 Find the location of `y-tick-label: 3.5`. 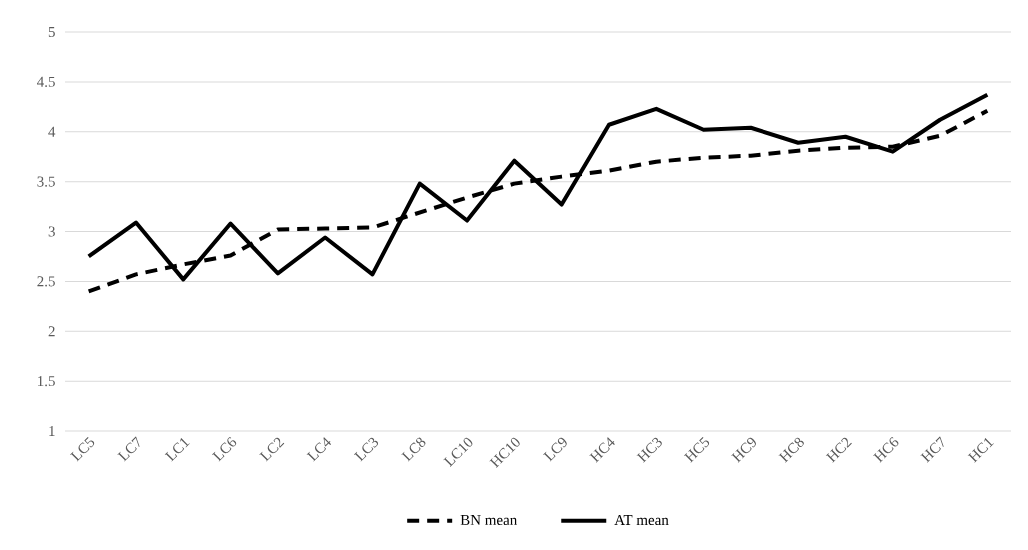

y-tick-label: 3.5 is located at coordinates (46, 181).